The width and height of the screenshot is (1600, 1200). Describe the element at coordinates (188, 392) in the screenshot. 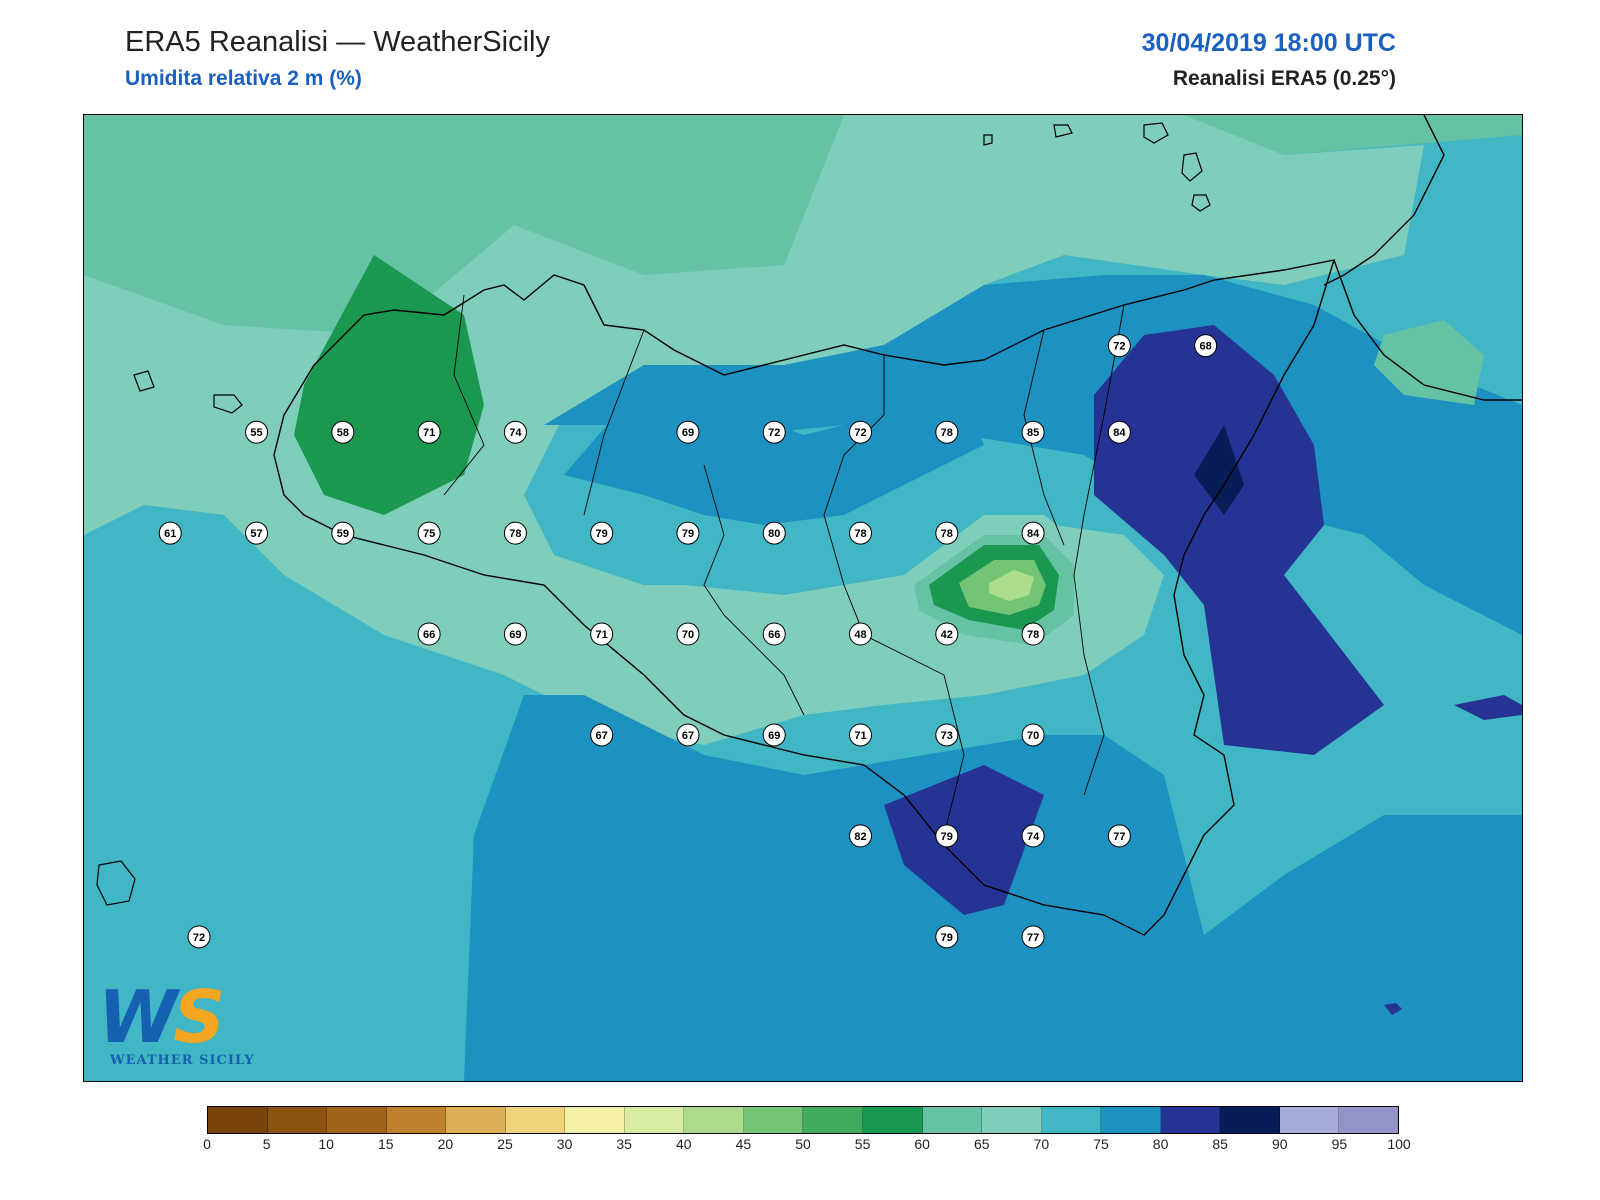

I see `egadi-islands` at that location.